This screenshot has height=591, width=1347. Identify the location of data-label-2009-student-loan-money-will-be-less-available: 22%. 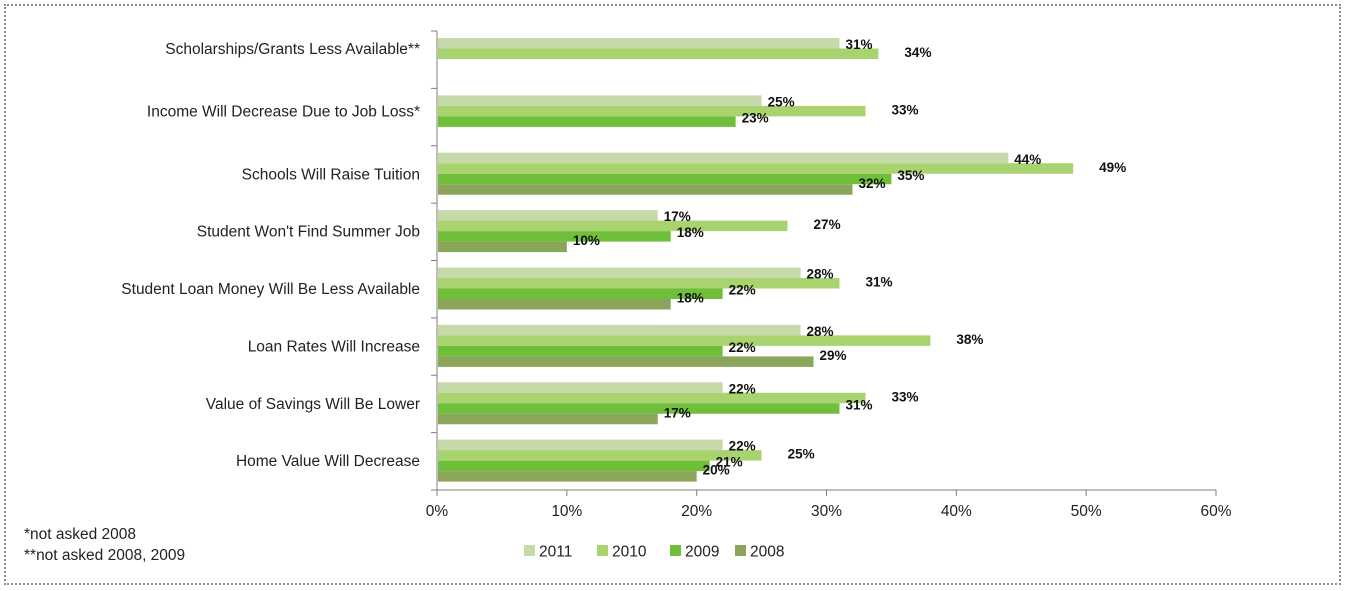
(742, 290).